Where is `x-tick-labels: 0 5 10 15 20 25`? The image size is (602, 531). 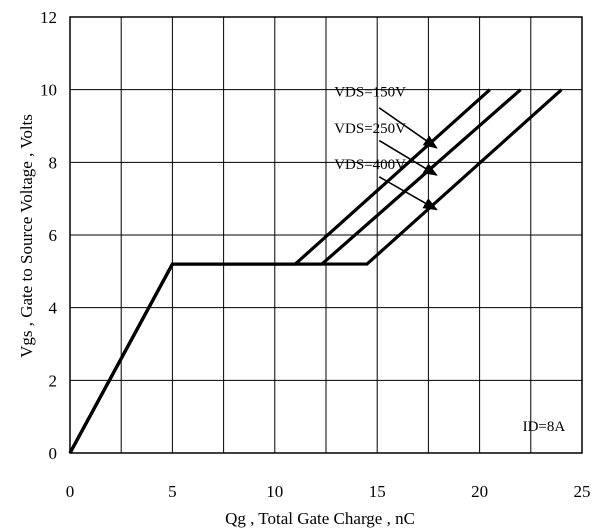 x-tick-labels: 0 5 10 15 20 25 is located at coordinates (328, 491).